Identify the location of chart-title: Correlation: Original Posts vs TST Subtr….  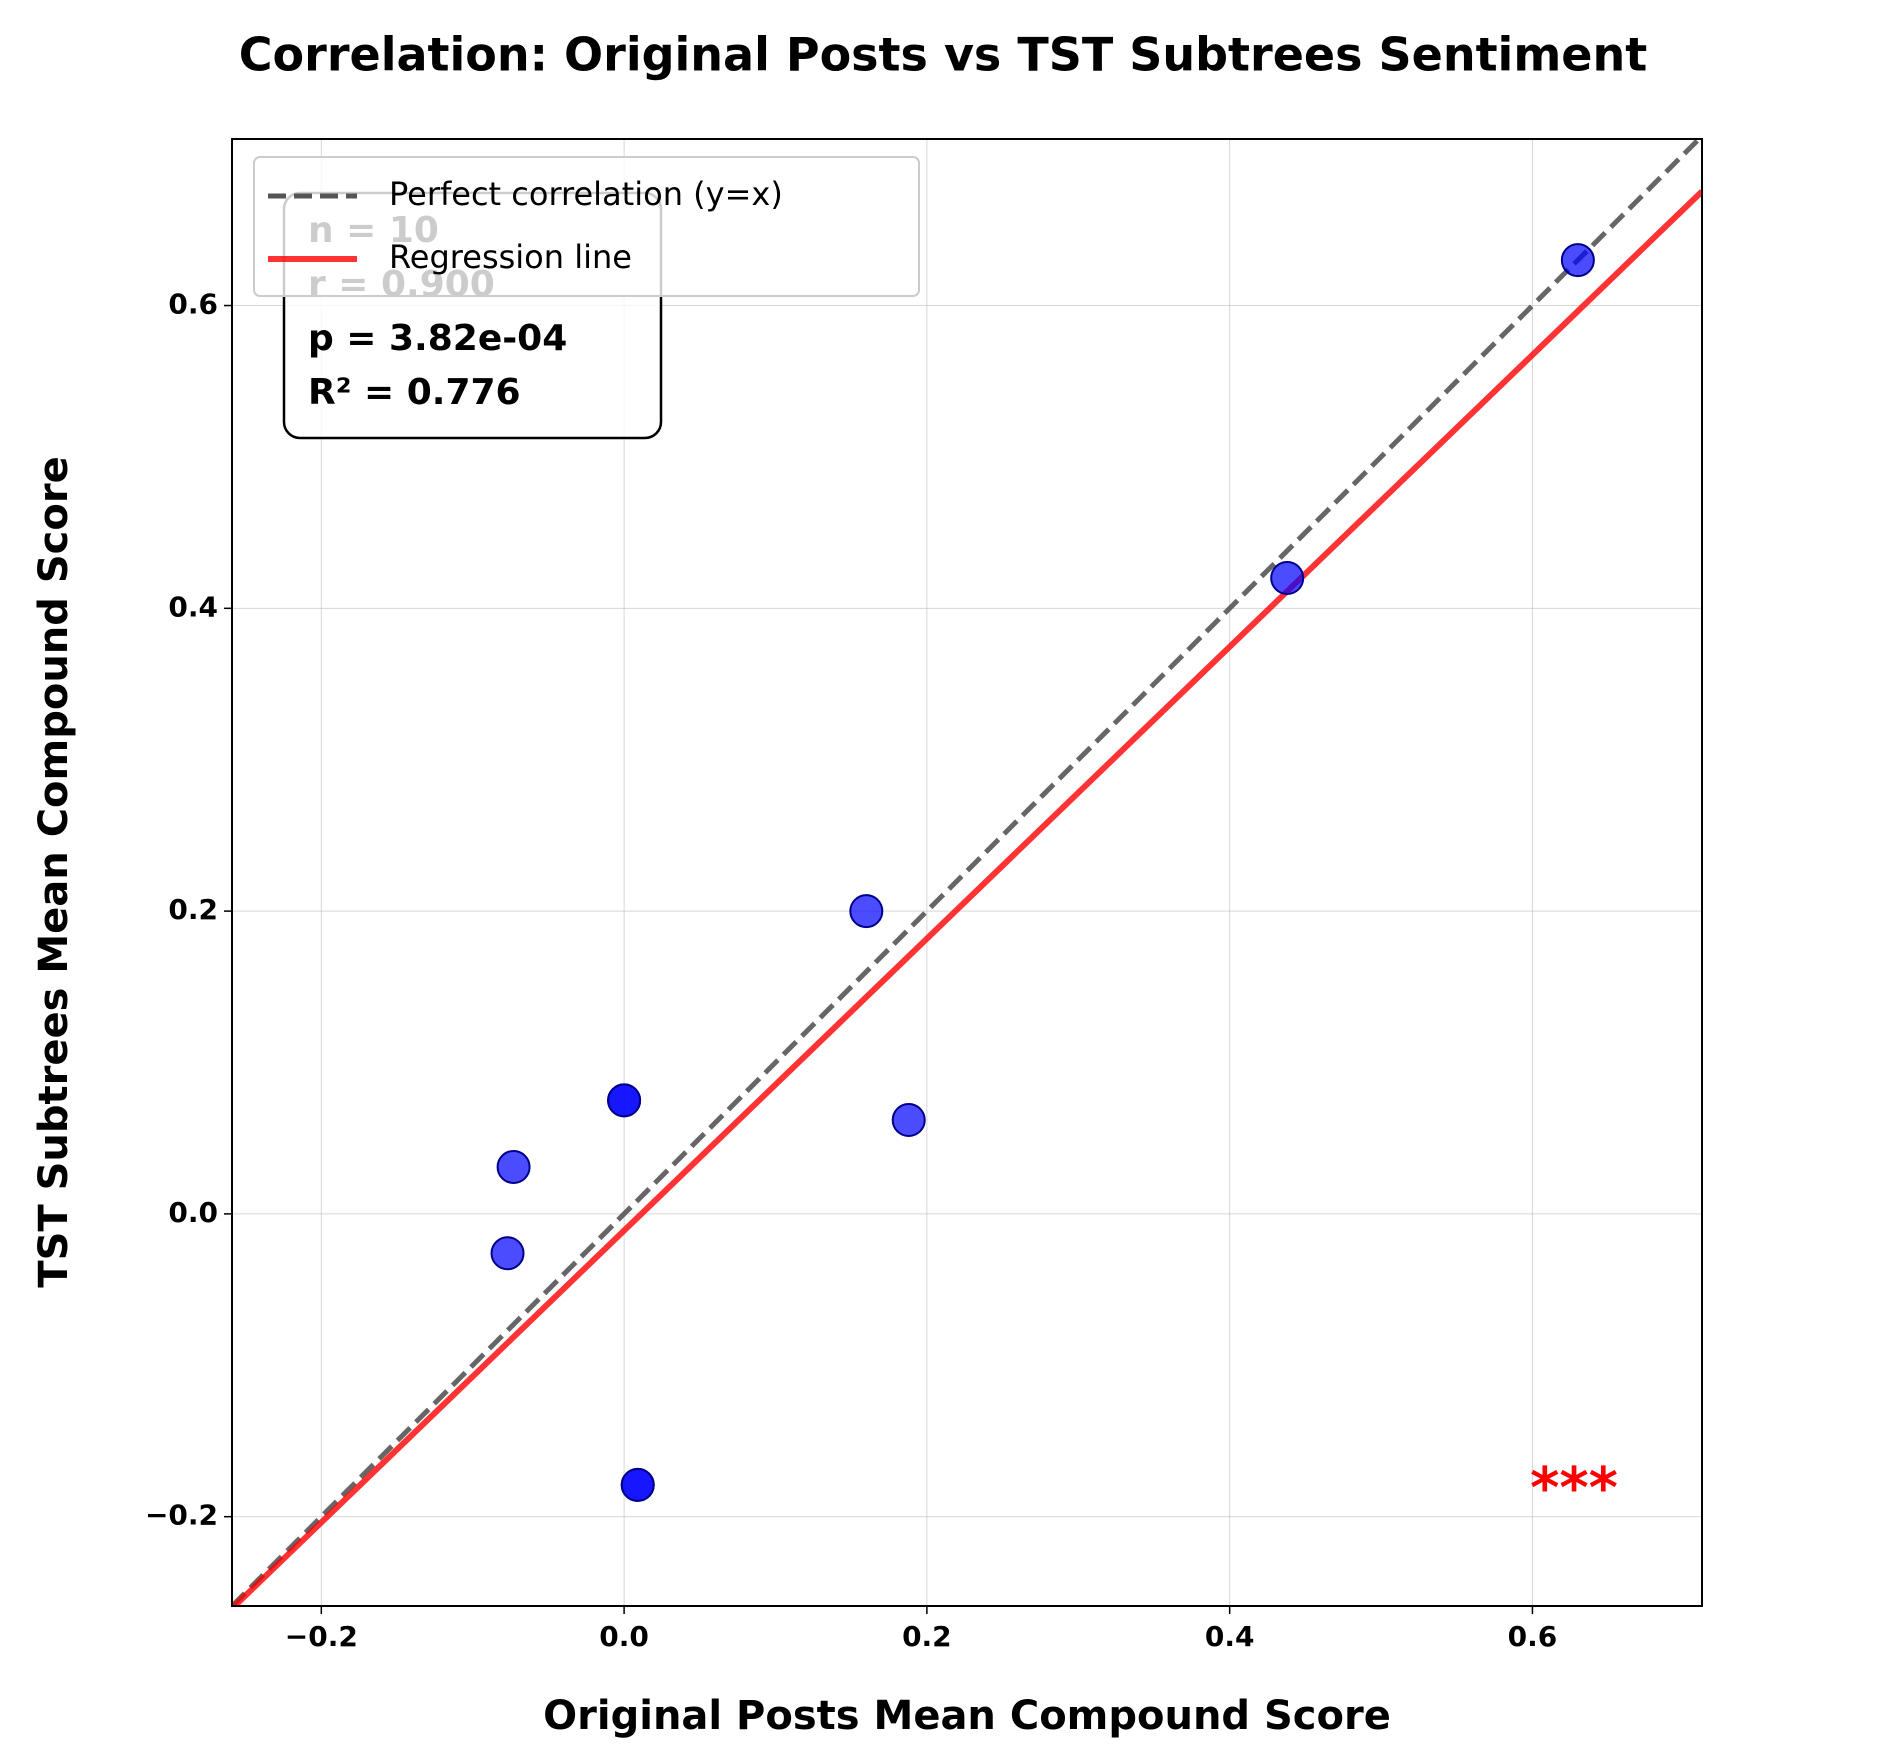
(943, 55).